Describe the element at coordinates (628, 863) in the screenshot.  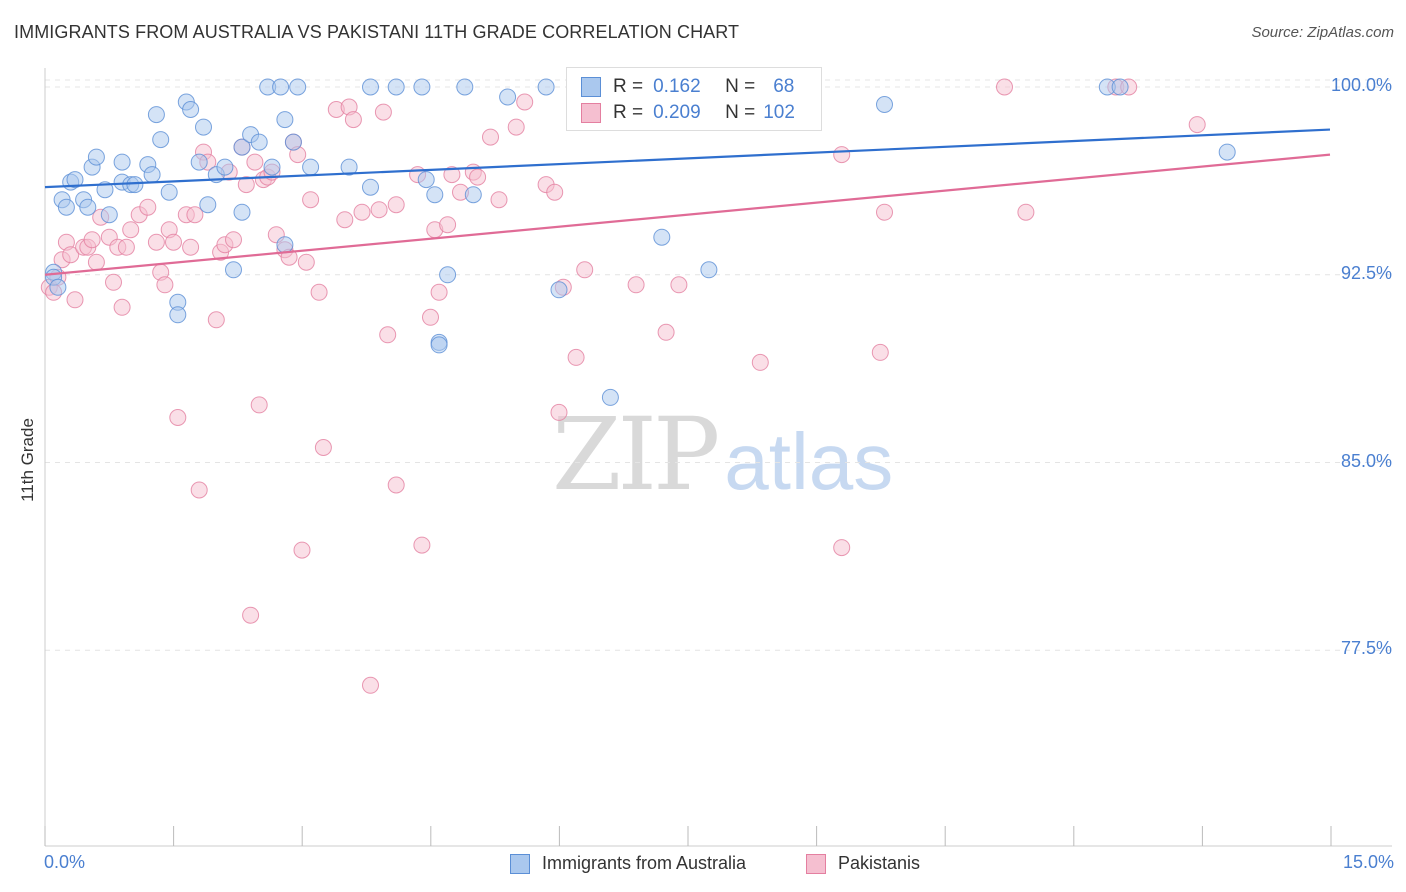
I see `series-legend-australia: Immigrants from Australia` at that location.